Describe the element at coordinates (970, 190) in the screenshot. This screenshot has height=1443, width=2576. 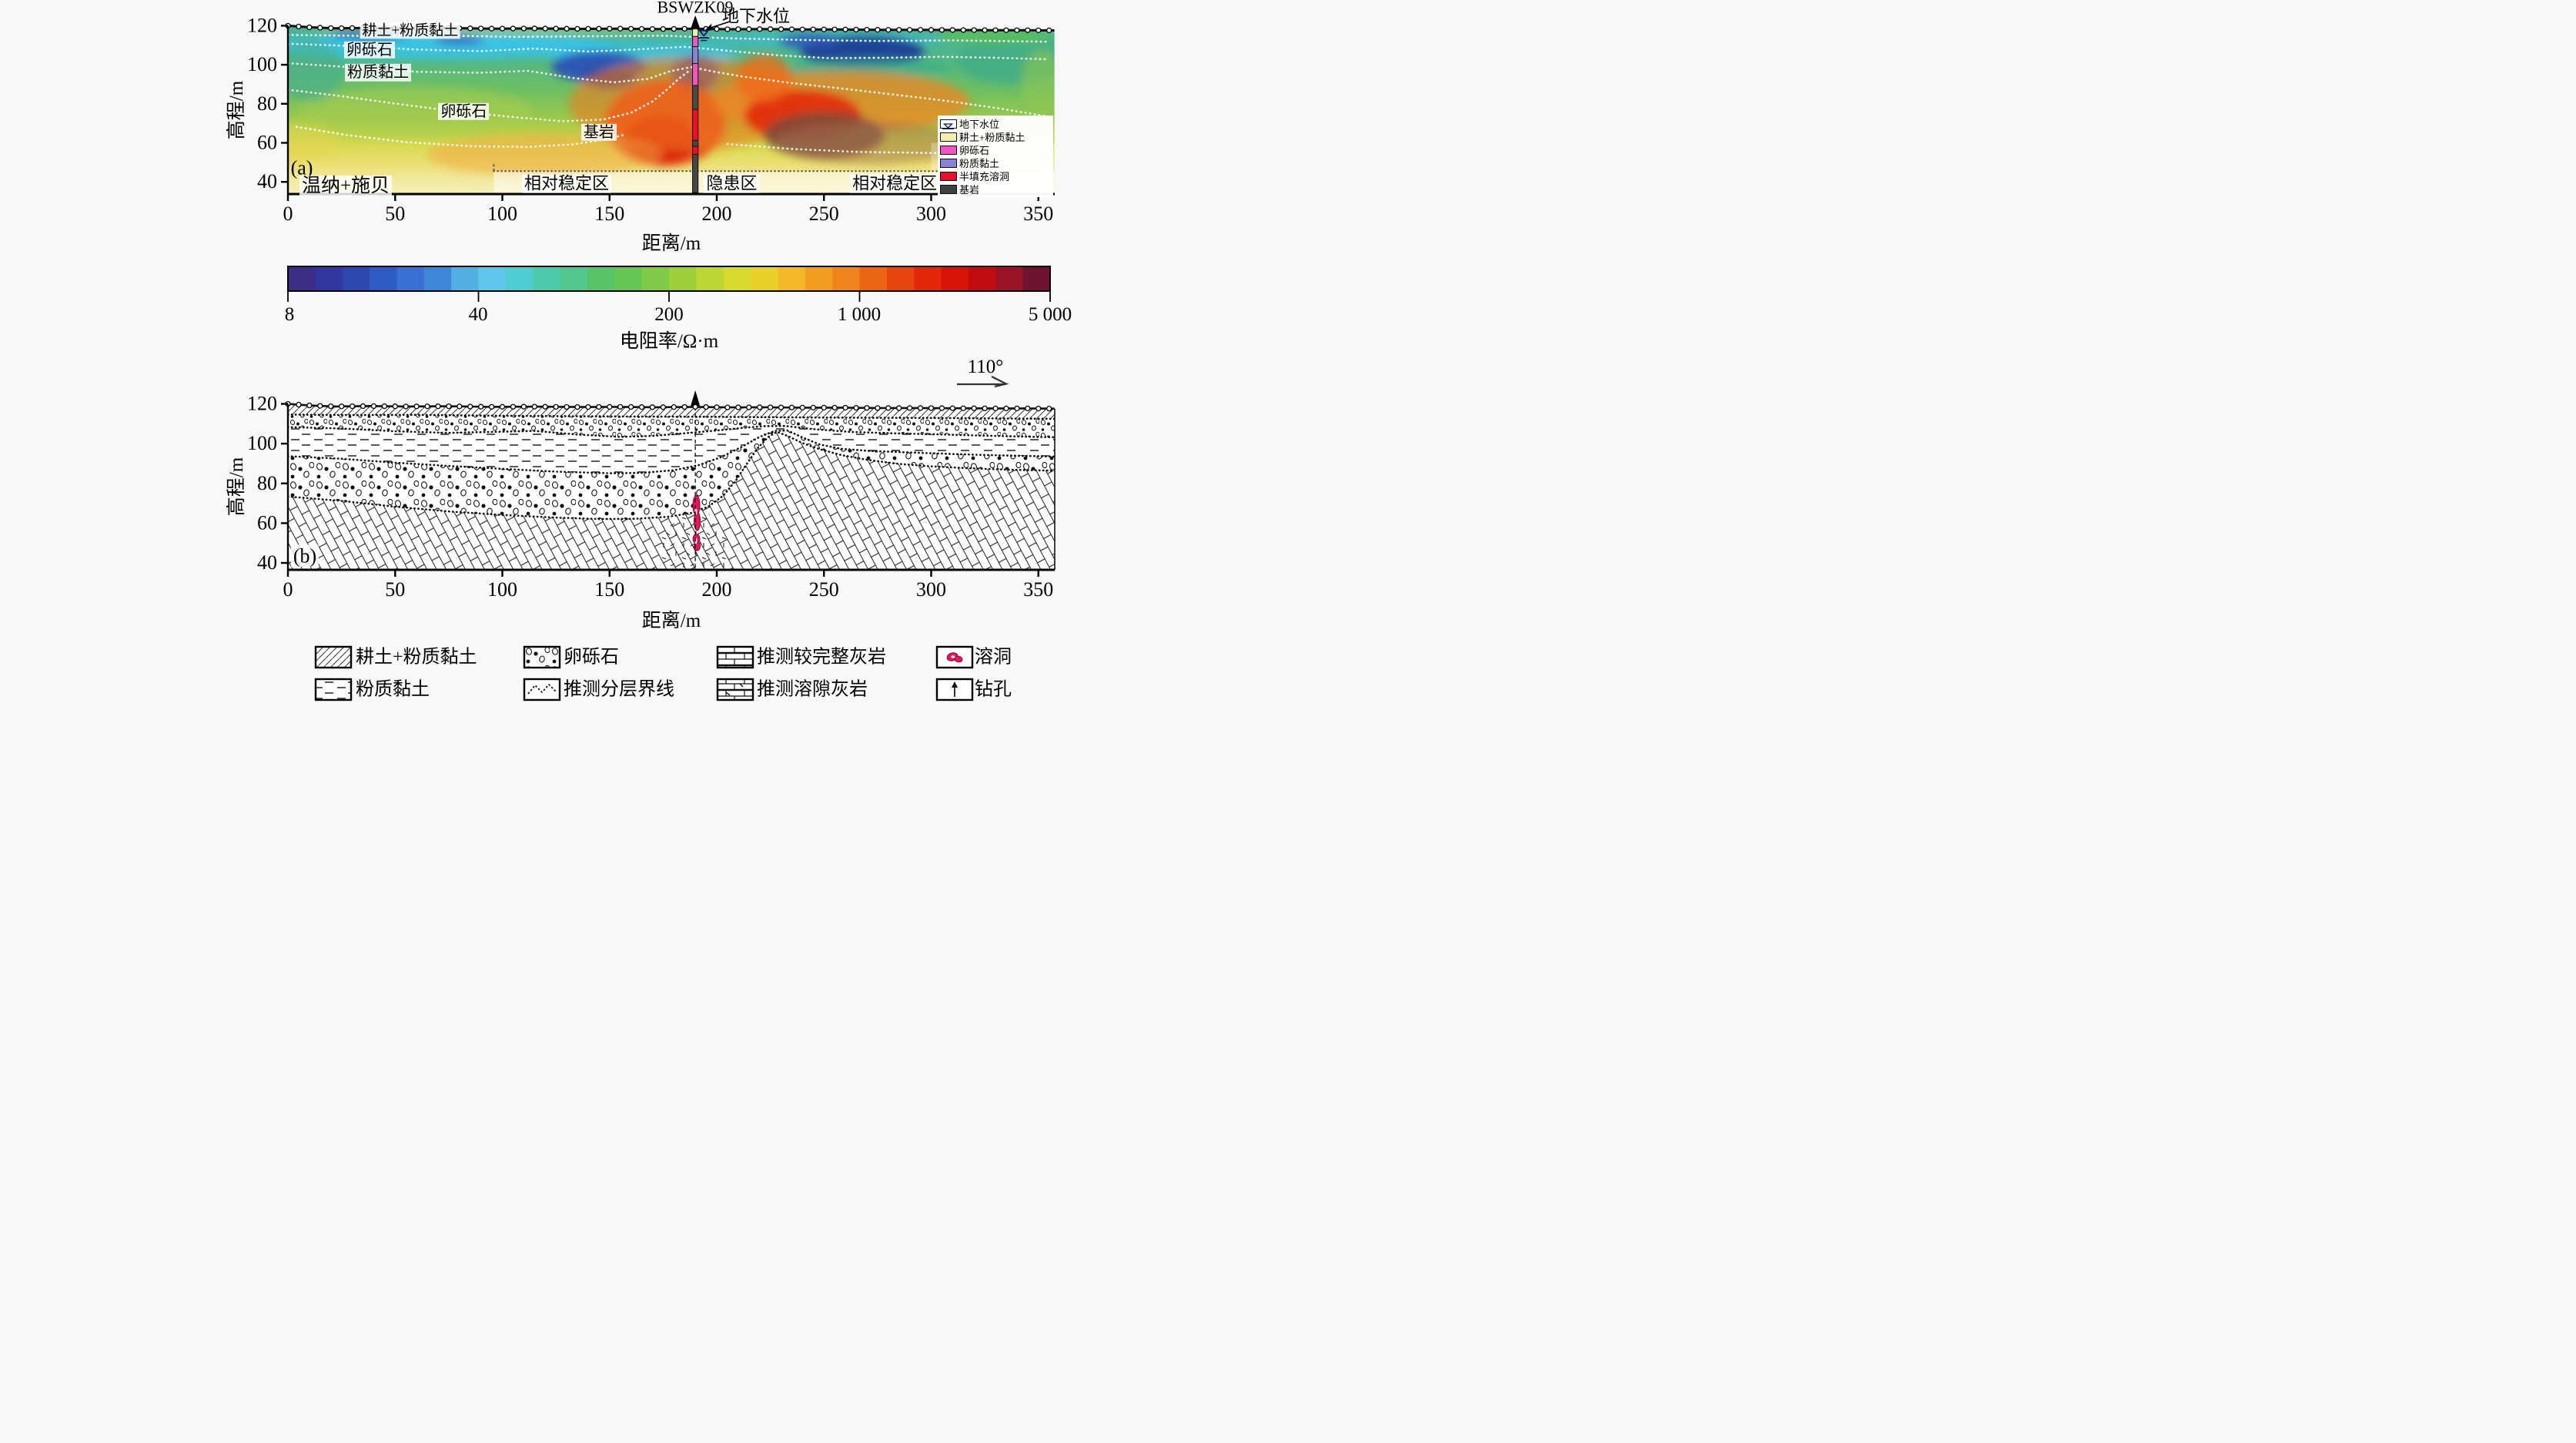
I see `legend-item-label: 基岩` at that location.